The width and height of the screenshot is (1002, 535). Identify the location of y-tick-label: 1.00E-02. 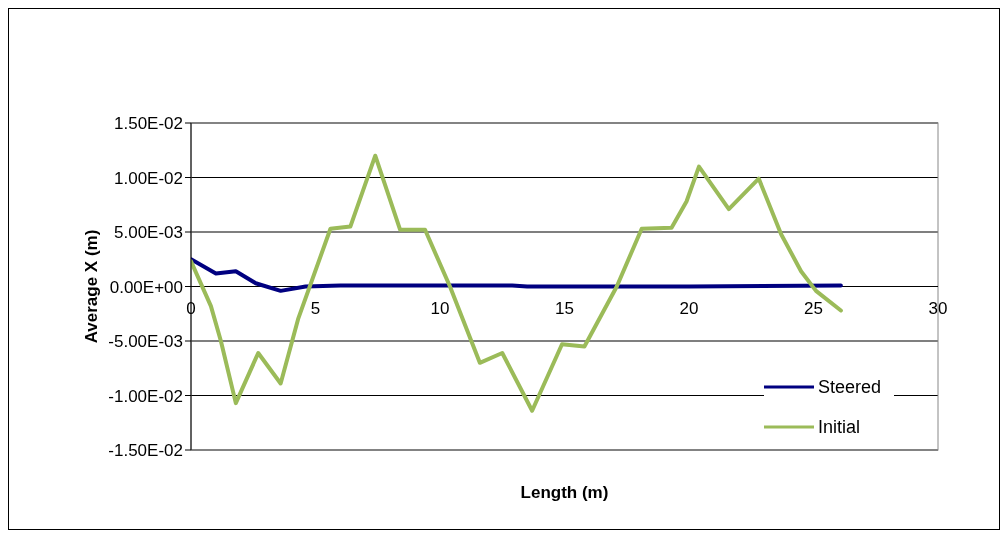
(148, 178).